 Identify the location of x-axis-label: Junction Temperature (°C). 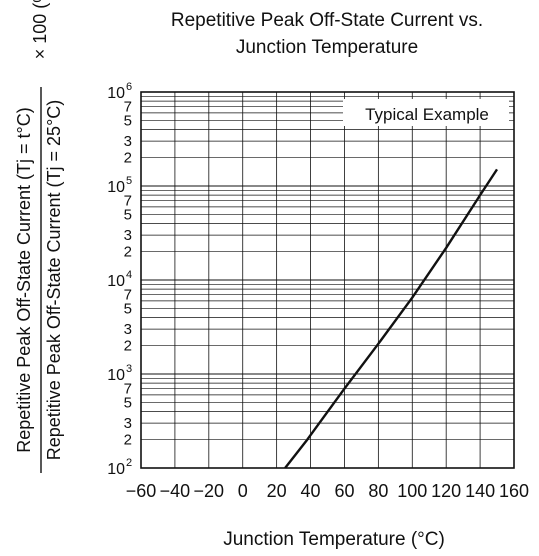
(334, 539).